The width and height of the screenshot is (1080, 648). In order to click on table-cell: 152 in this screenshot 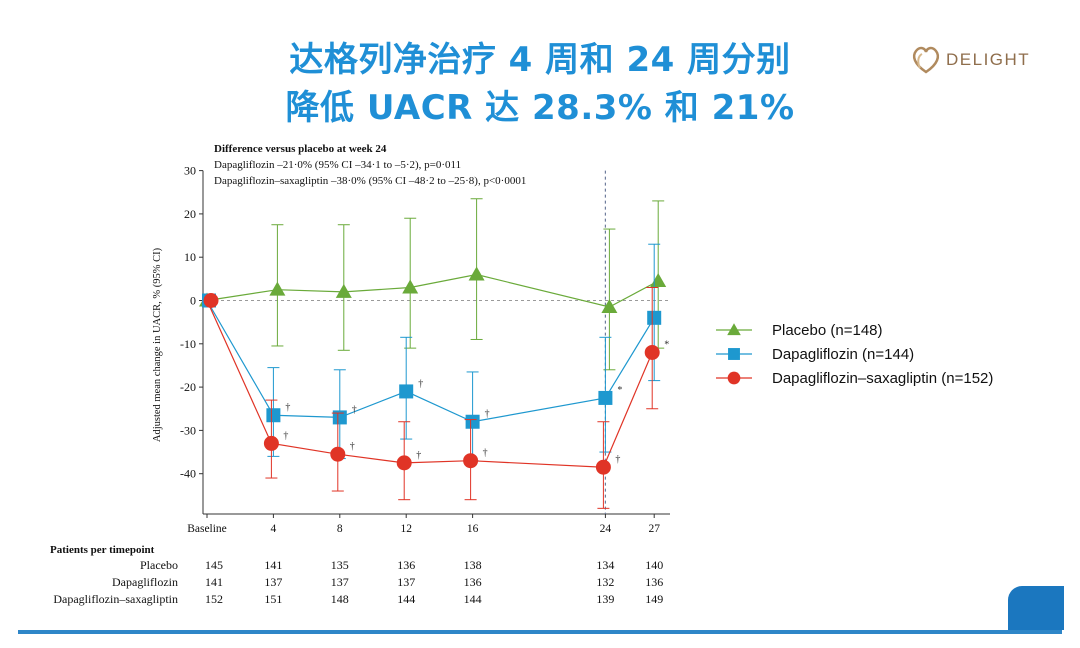, I will do `click(214, 599)`.